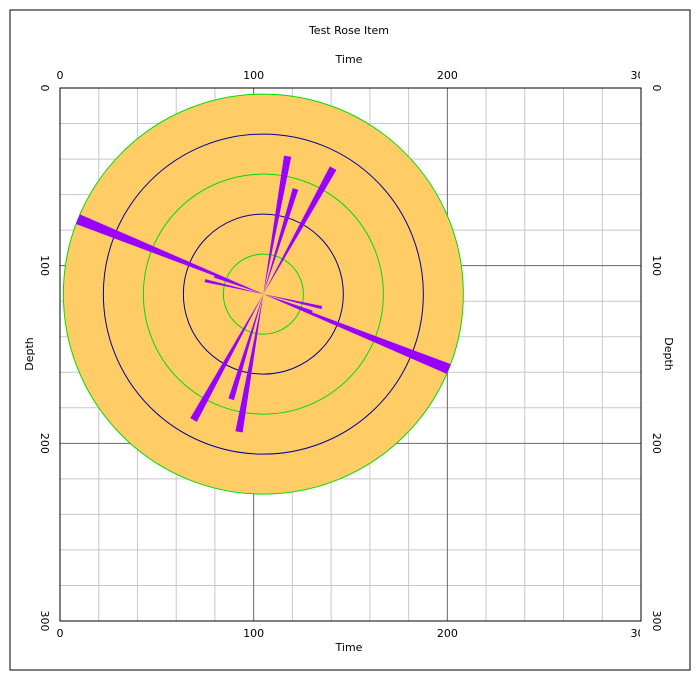 This screenshot has height=684, width=700. I want to click on chart-title: Test Rose Item, so click(348, 30).